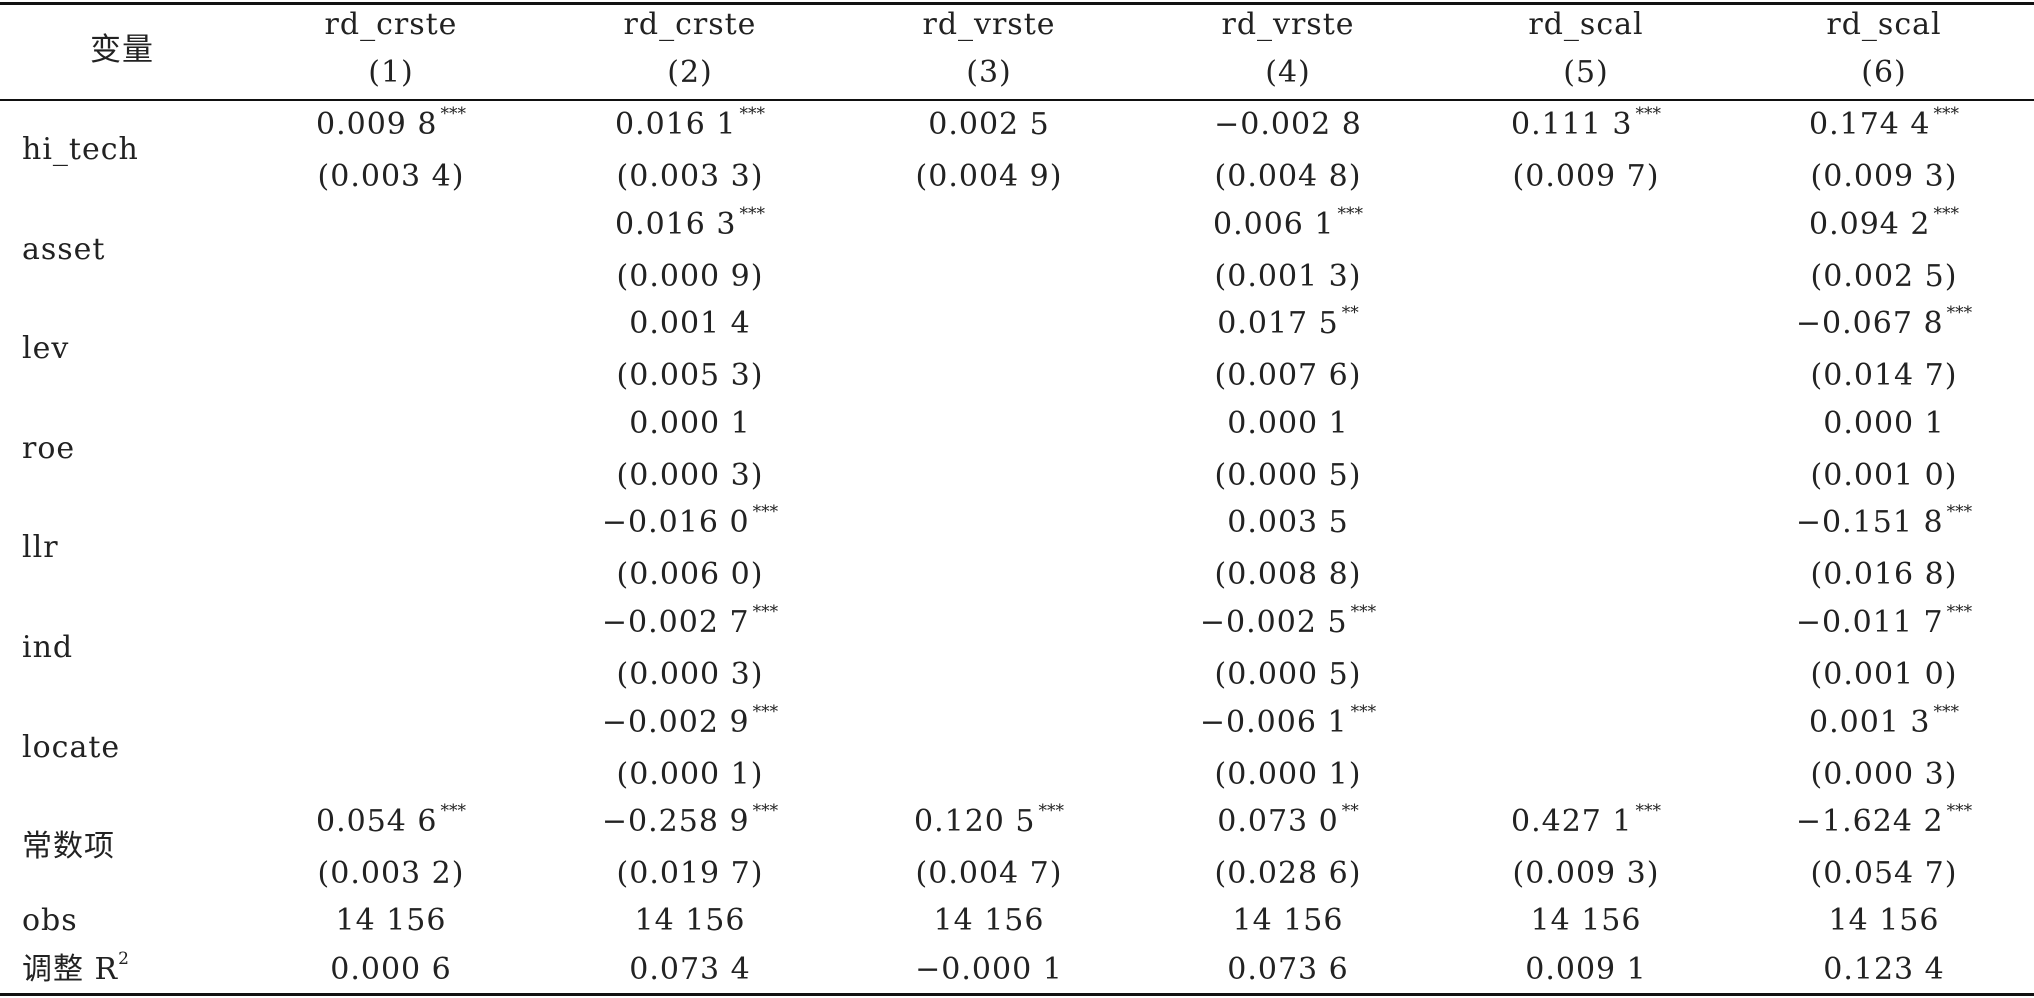 Image resolution: width=2034 pixels, height=998 pixels. Describe the element at coordinates (1884, 24) in the screenshot. I see `column-header-name-text: rd_scal` at that location.